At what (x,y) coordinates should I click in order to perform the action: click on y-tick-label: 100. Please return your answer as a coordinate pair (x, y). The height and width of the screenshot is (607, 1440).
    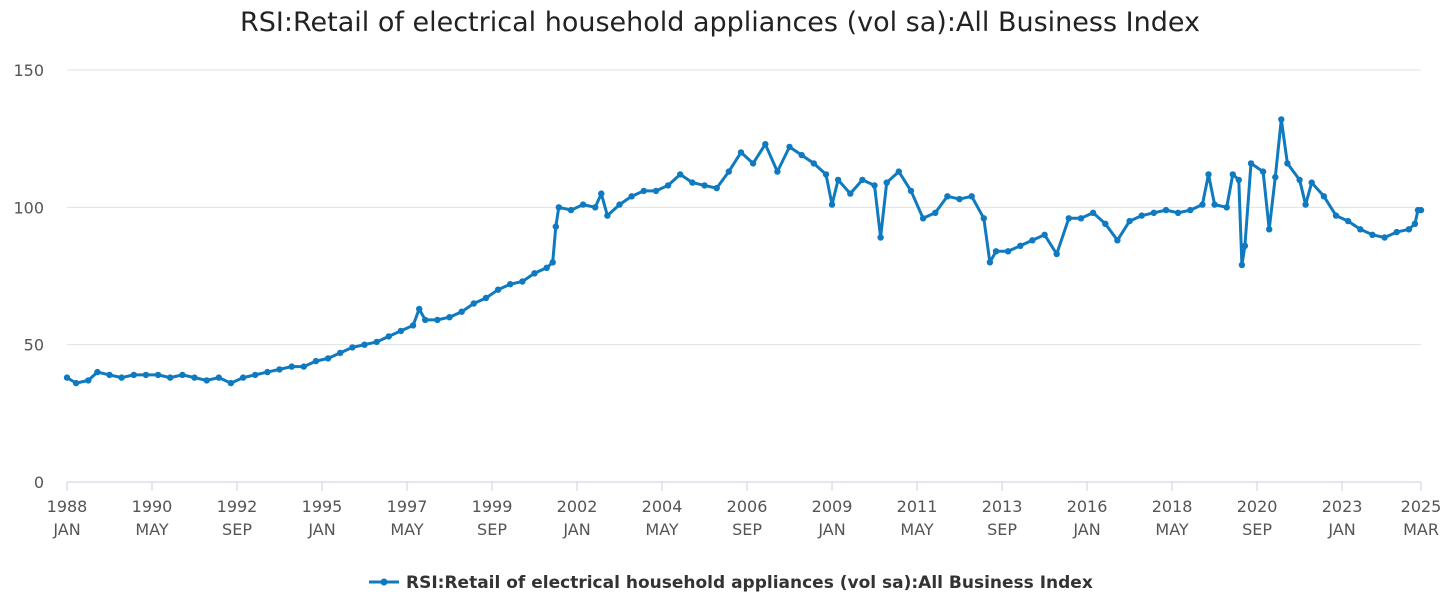
    Looking at the image, I should click on (28, 207).